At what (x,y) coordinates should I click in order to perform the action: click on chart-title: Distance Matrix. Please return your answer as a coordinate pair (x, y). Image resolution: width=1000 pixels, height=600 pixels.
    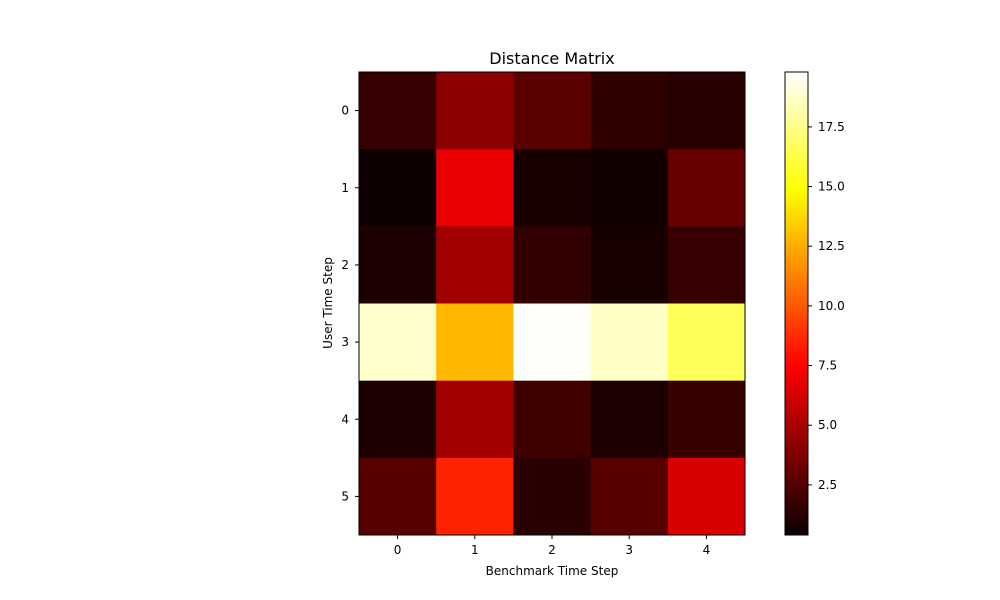
    Looking at the image, I should click on (551, 58).